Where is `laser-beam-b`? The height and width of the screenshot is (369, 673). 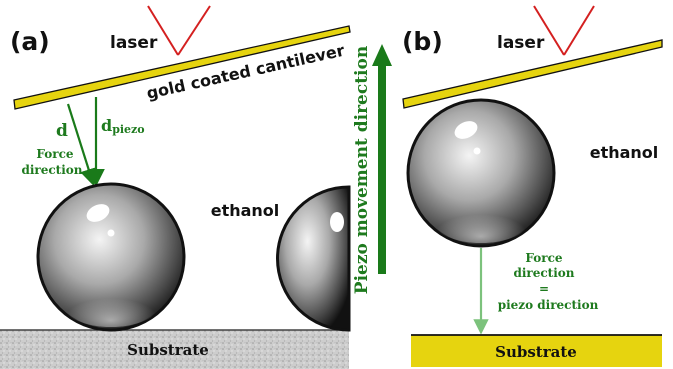
laser-beam-b is located at coordinates (564, 30).